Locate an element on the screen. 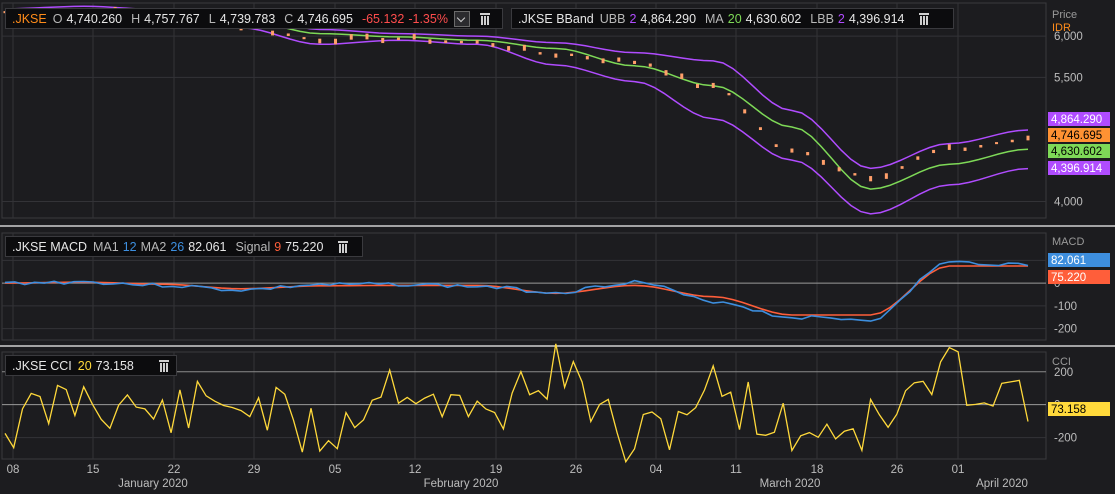 This screenshot has width=1115, height=494. high-key: H is located at coordinates (136, 18).